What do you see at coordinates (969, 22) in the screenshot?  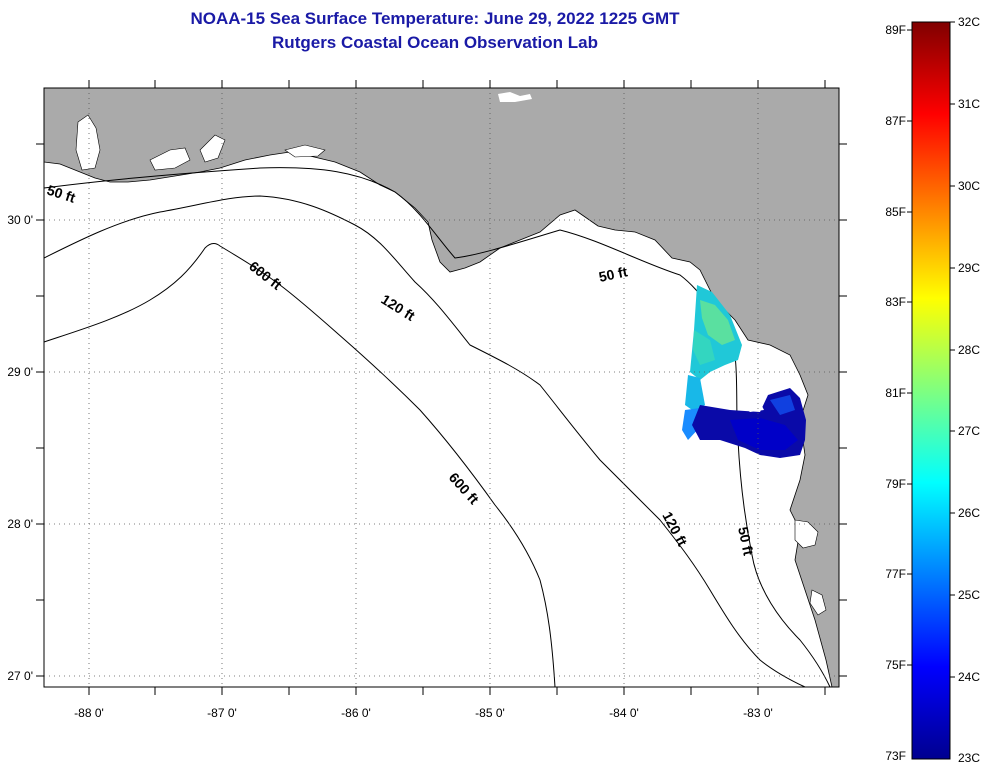 I see `colorbar-c-32: 32C` at bounding box center [969, 22].